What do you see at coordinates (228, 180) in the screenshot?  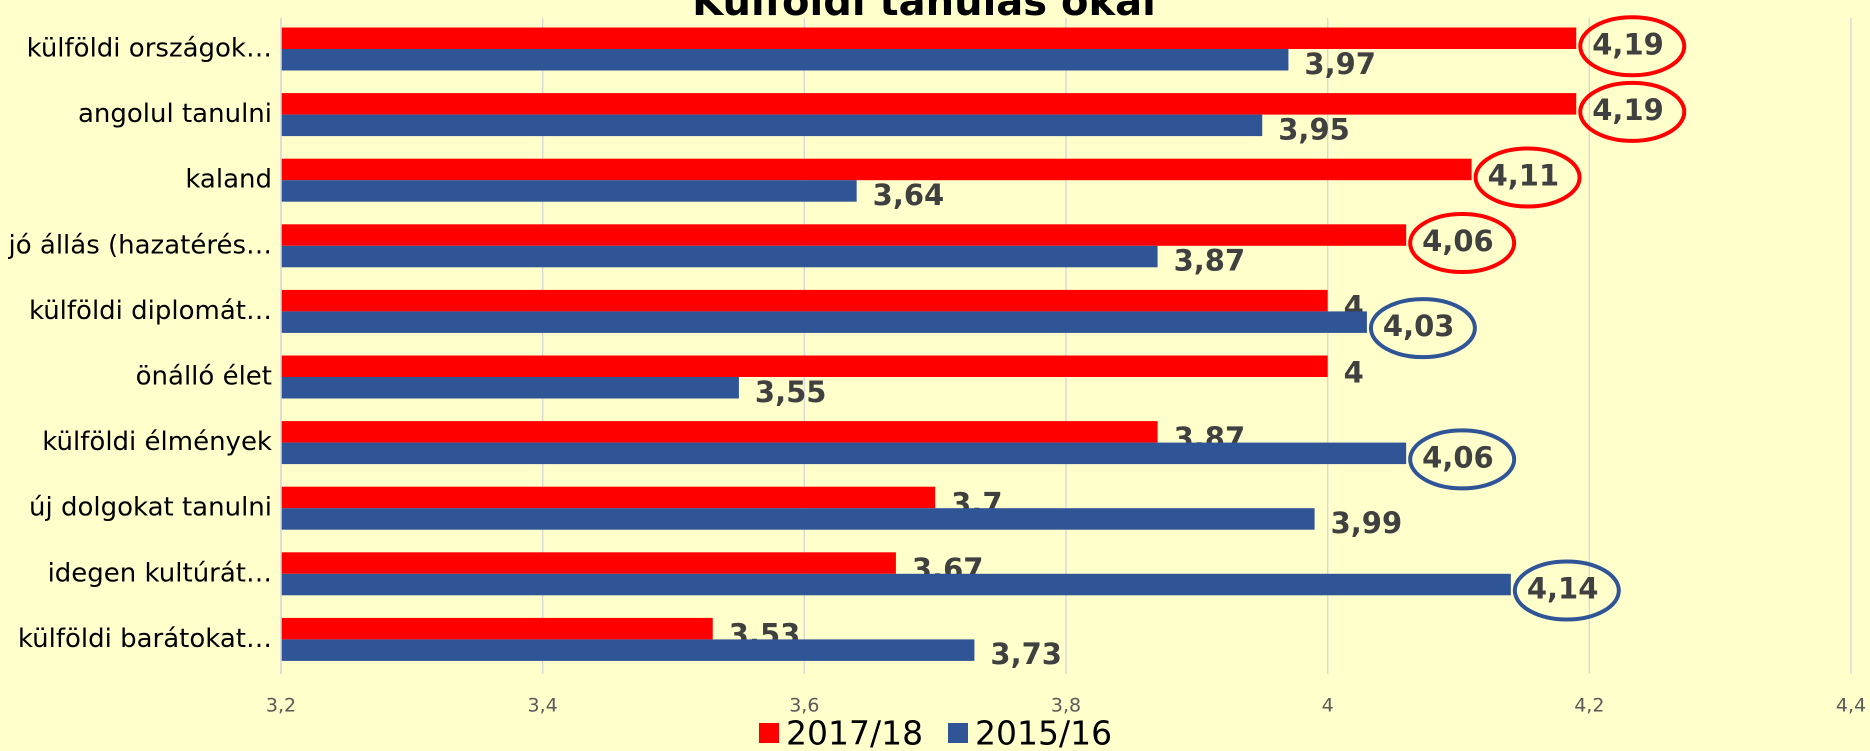 I see `category-label: kaland` at bounding box center [228, 180].